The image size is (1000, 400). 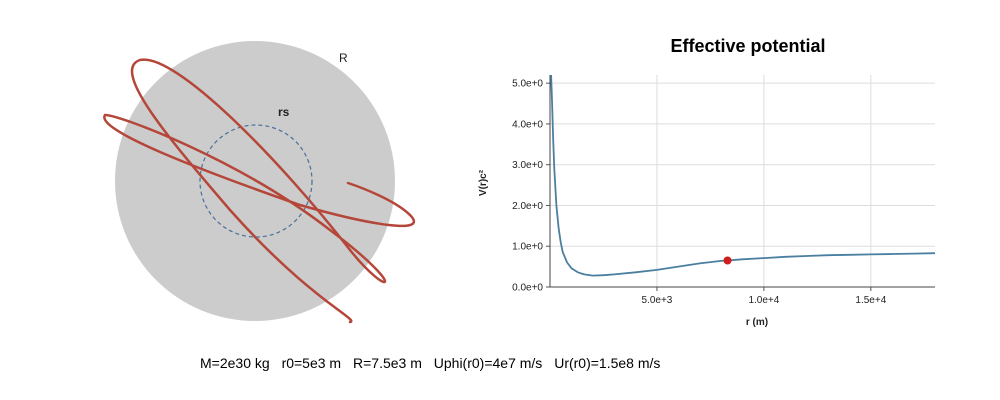 I want to click on x-tick-label: 5.0e+3, so click(x=657, y=300).